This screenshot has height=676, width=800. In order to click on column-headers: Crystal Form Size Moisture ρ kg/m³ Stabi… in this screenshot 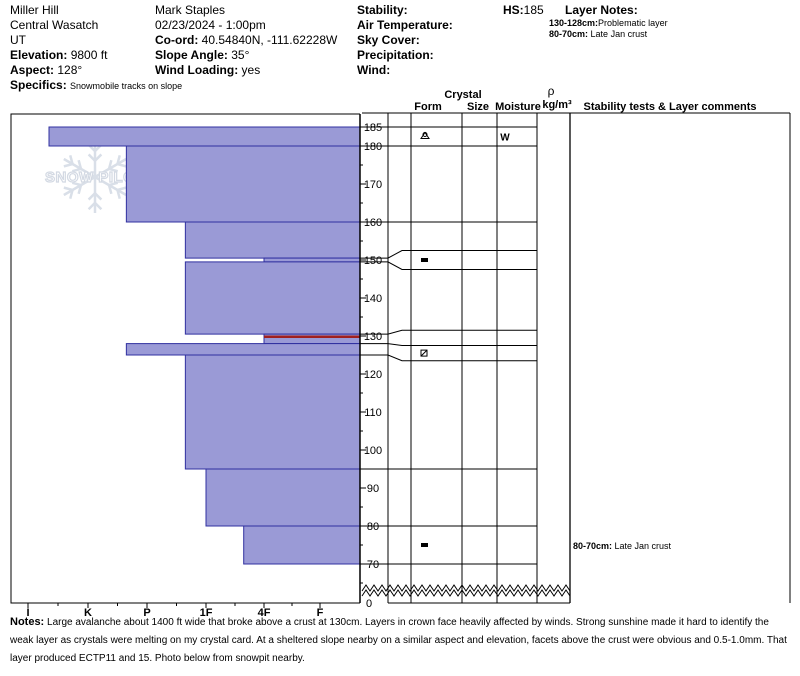, I will do `click(585, 98)`.